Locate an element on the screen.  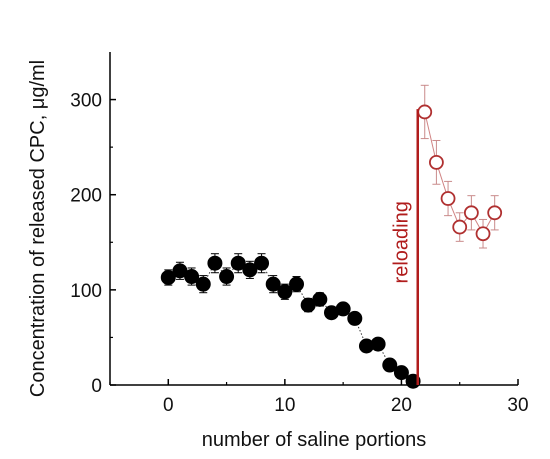
y-axis-title: Concentration of released CPC, μg/ml is located at coordinates (38, 228).